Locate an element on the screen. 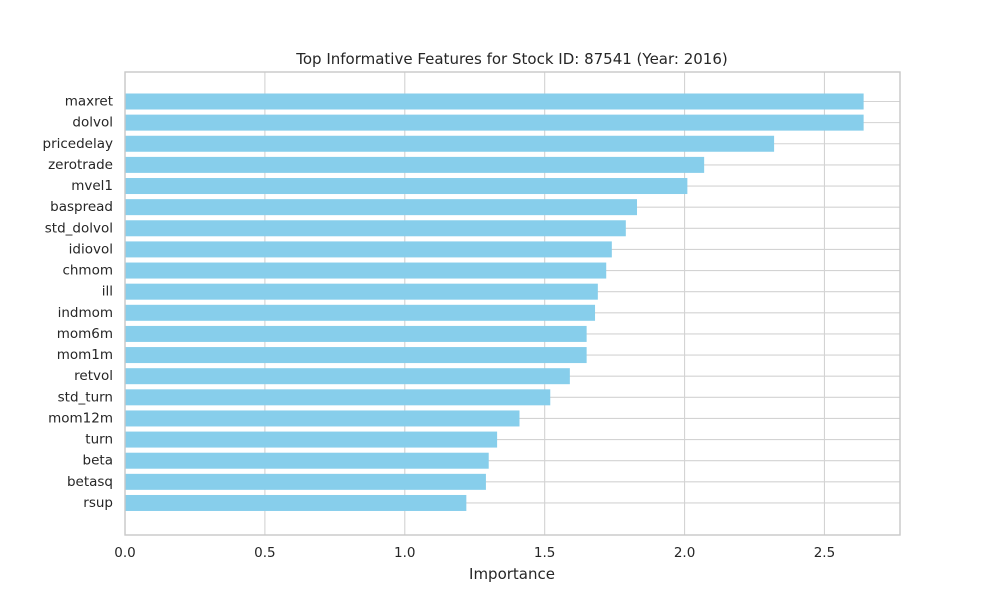 The image size is (1000, 600). bar-baspread is located at coordinates (381, 207).